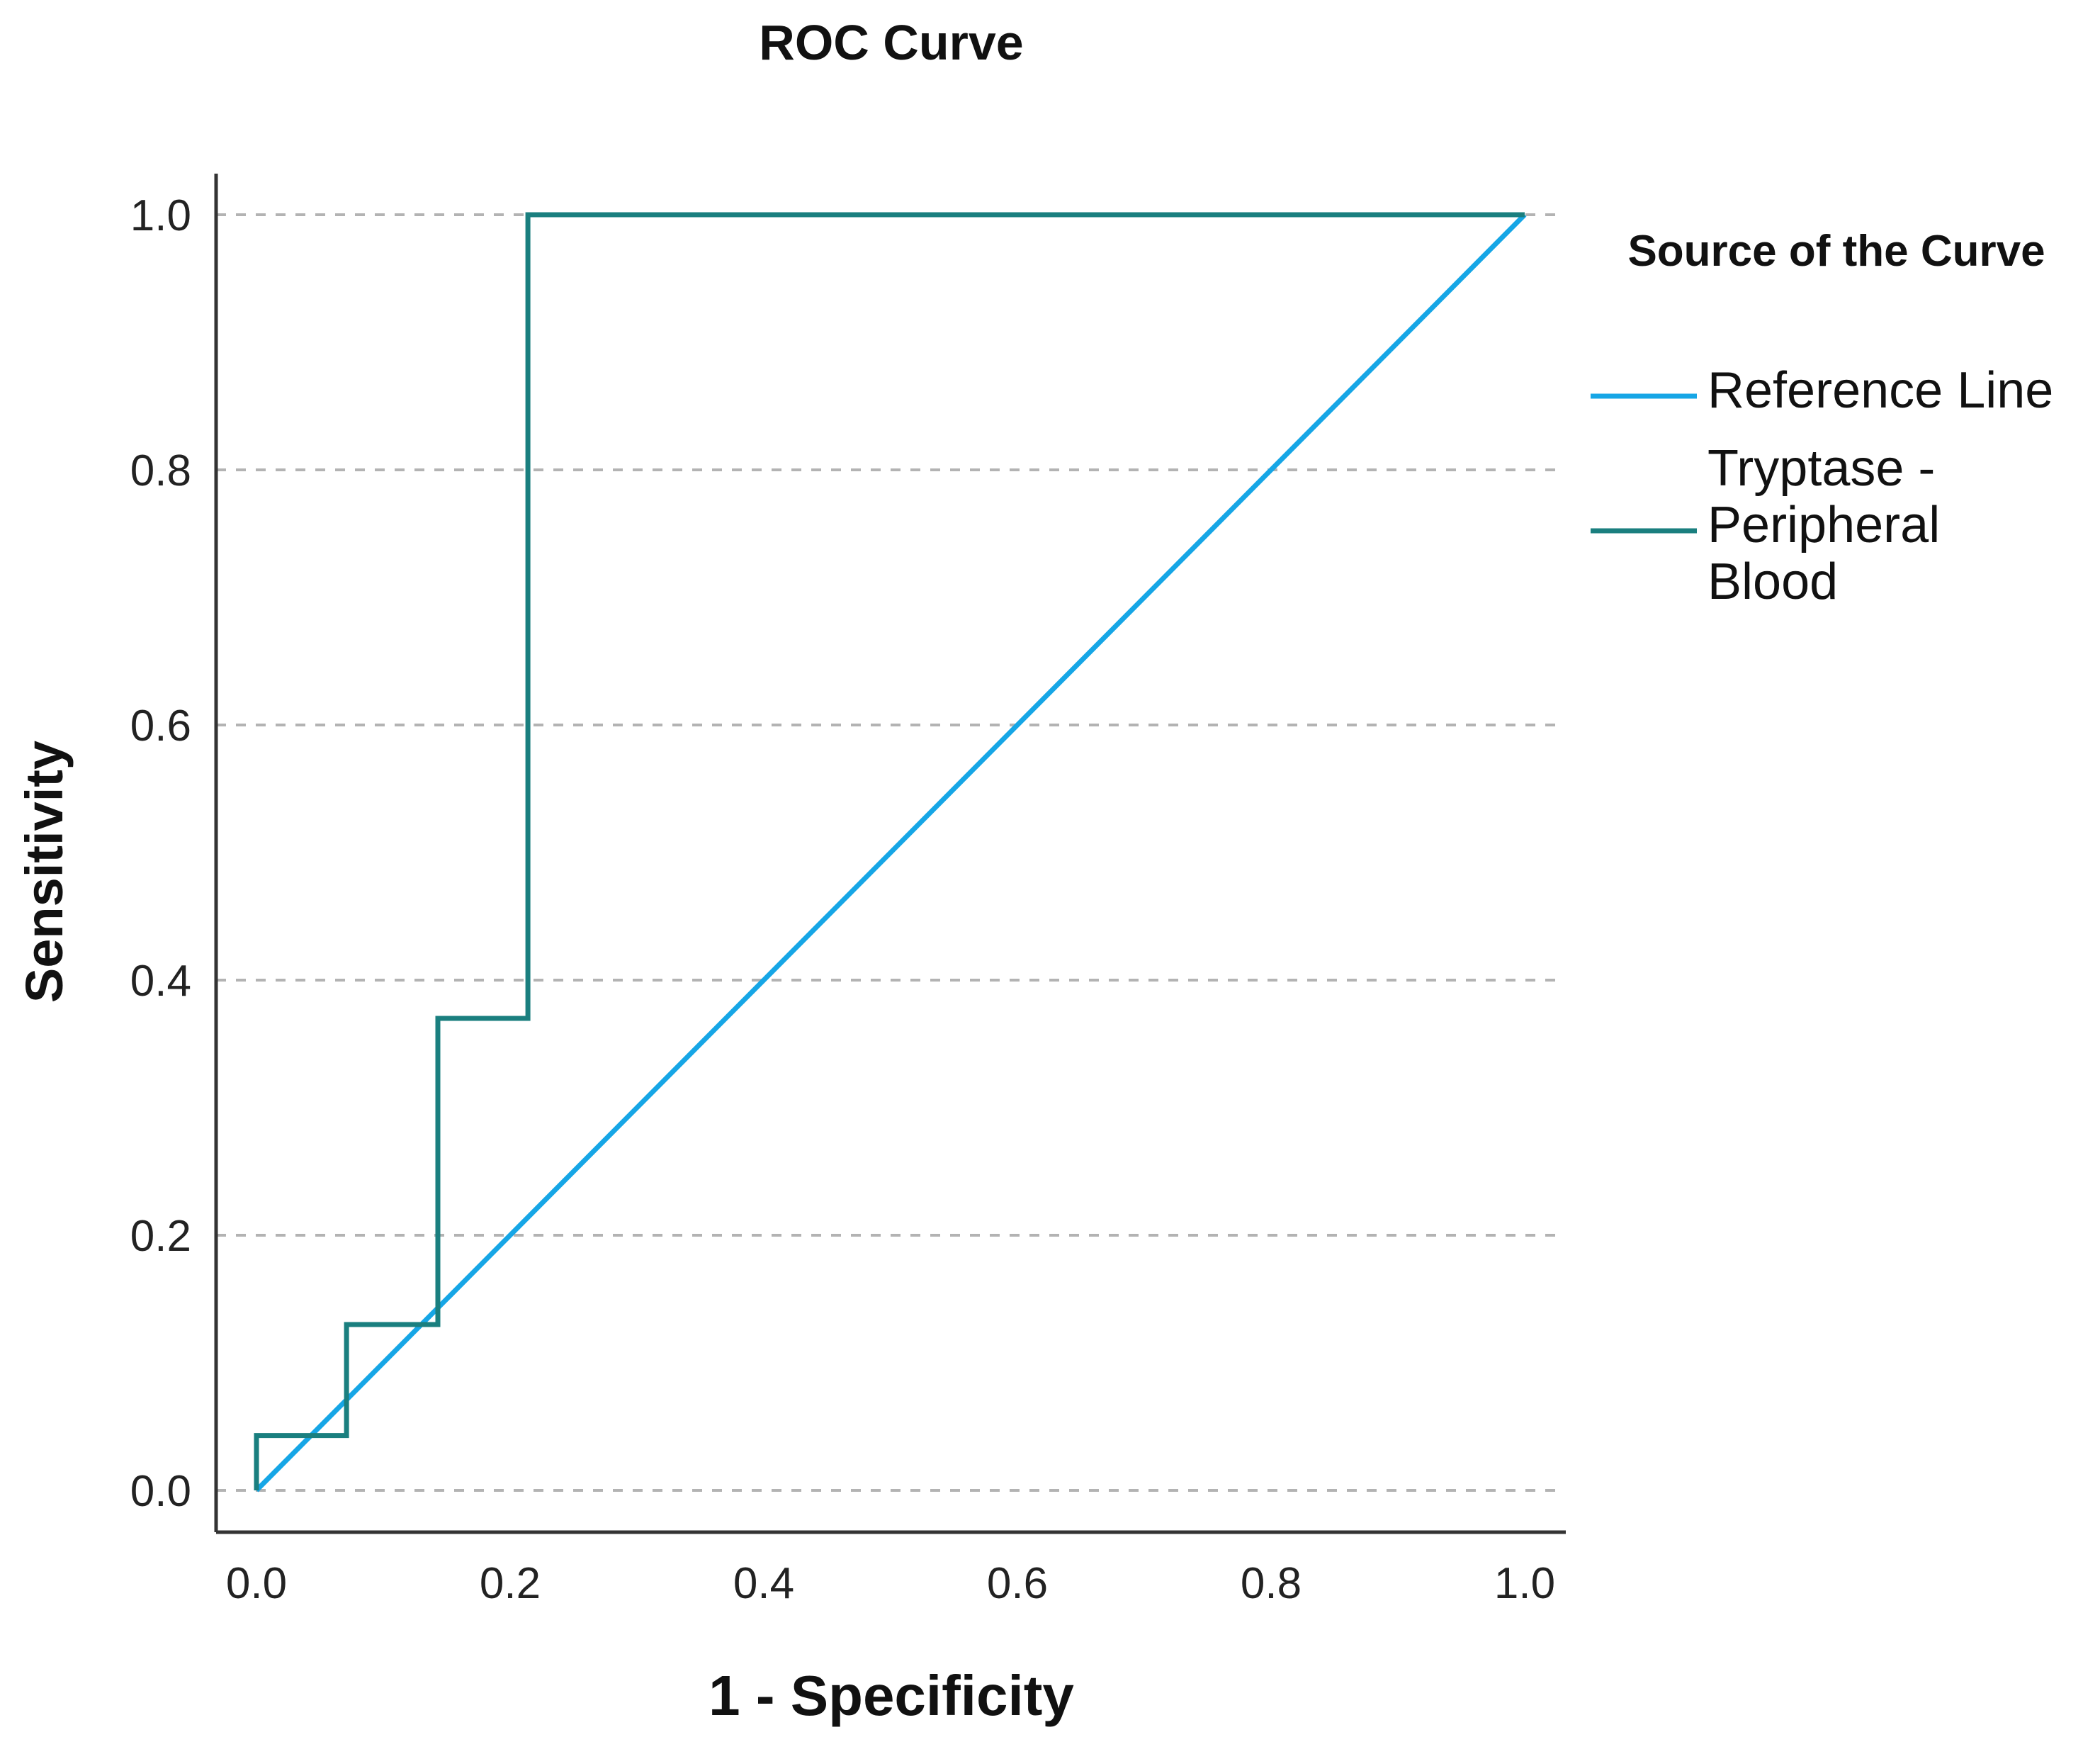  Describe the element at coordinates (1880, 390) in the screenshot. I see `legend-label: Reference Line` at that location.